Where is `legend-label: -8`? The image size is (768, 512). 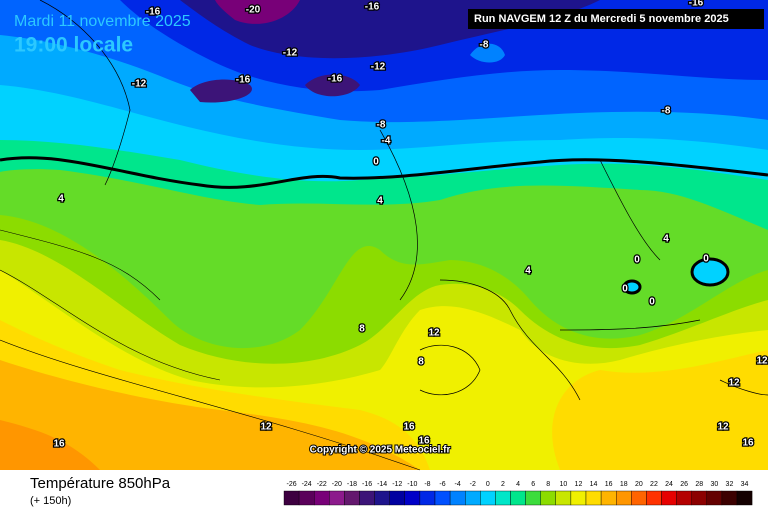
legend-label: -8 is located at coordinates (427, 484).